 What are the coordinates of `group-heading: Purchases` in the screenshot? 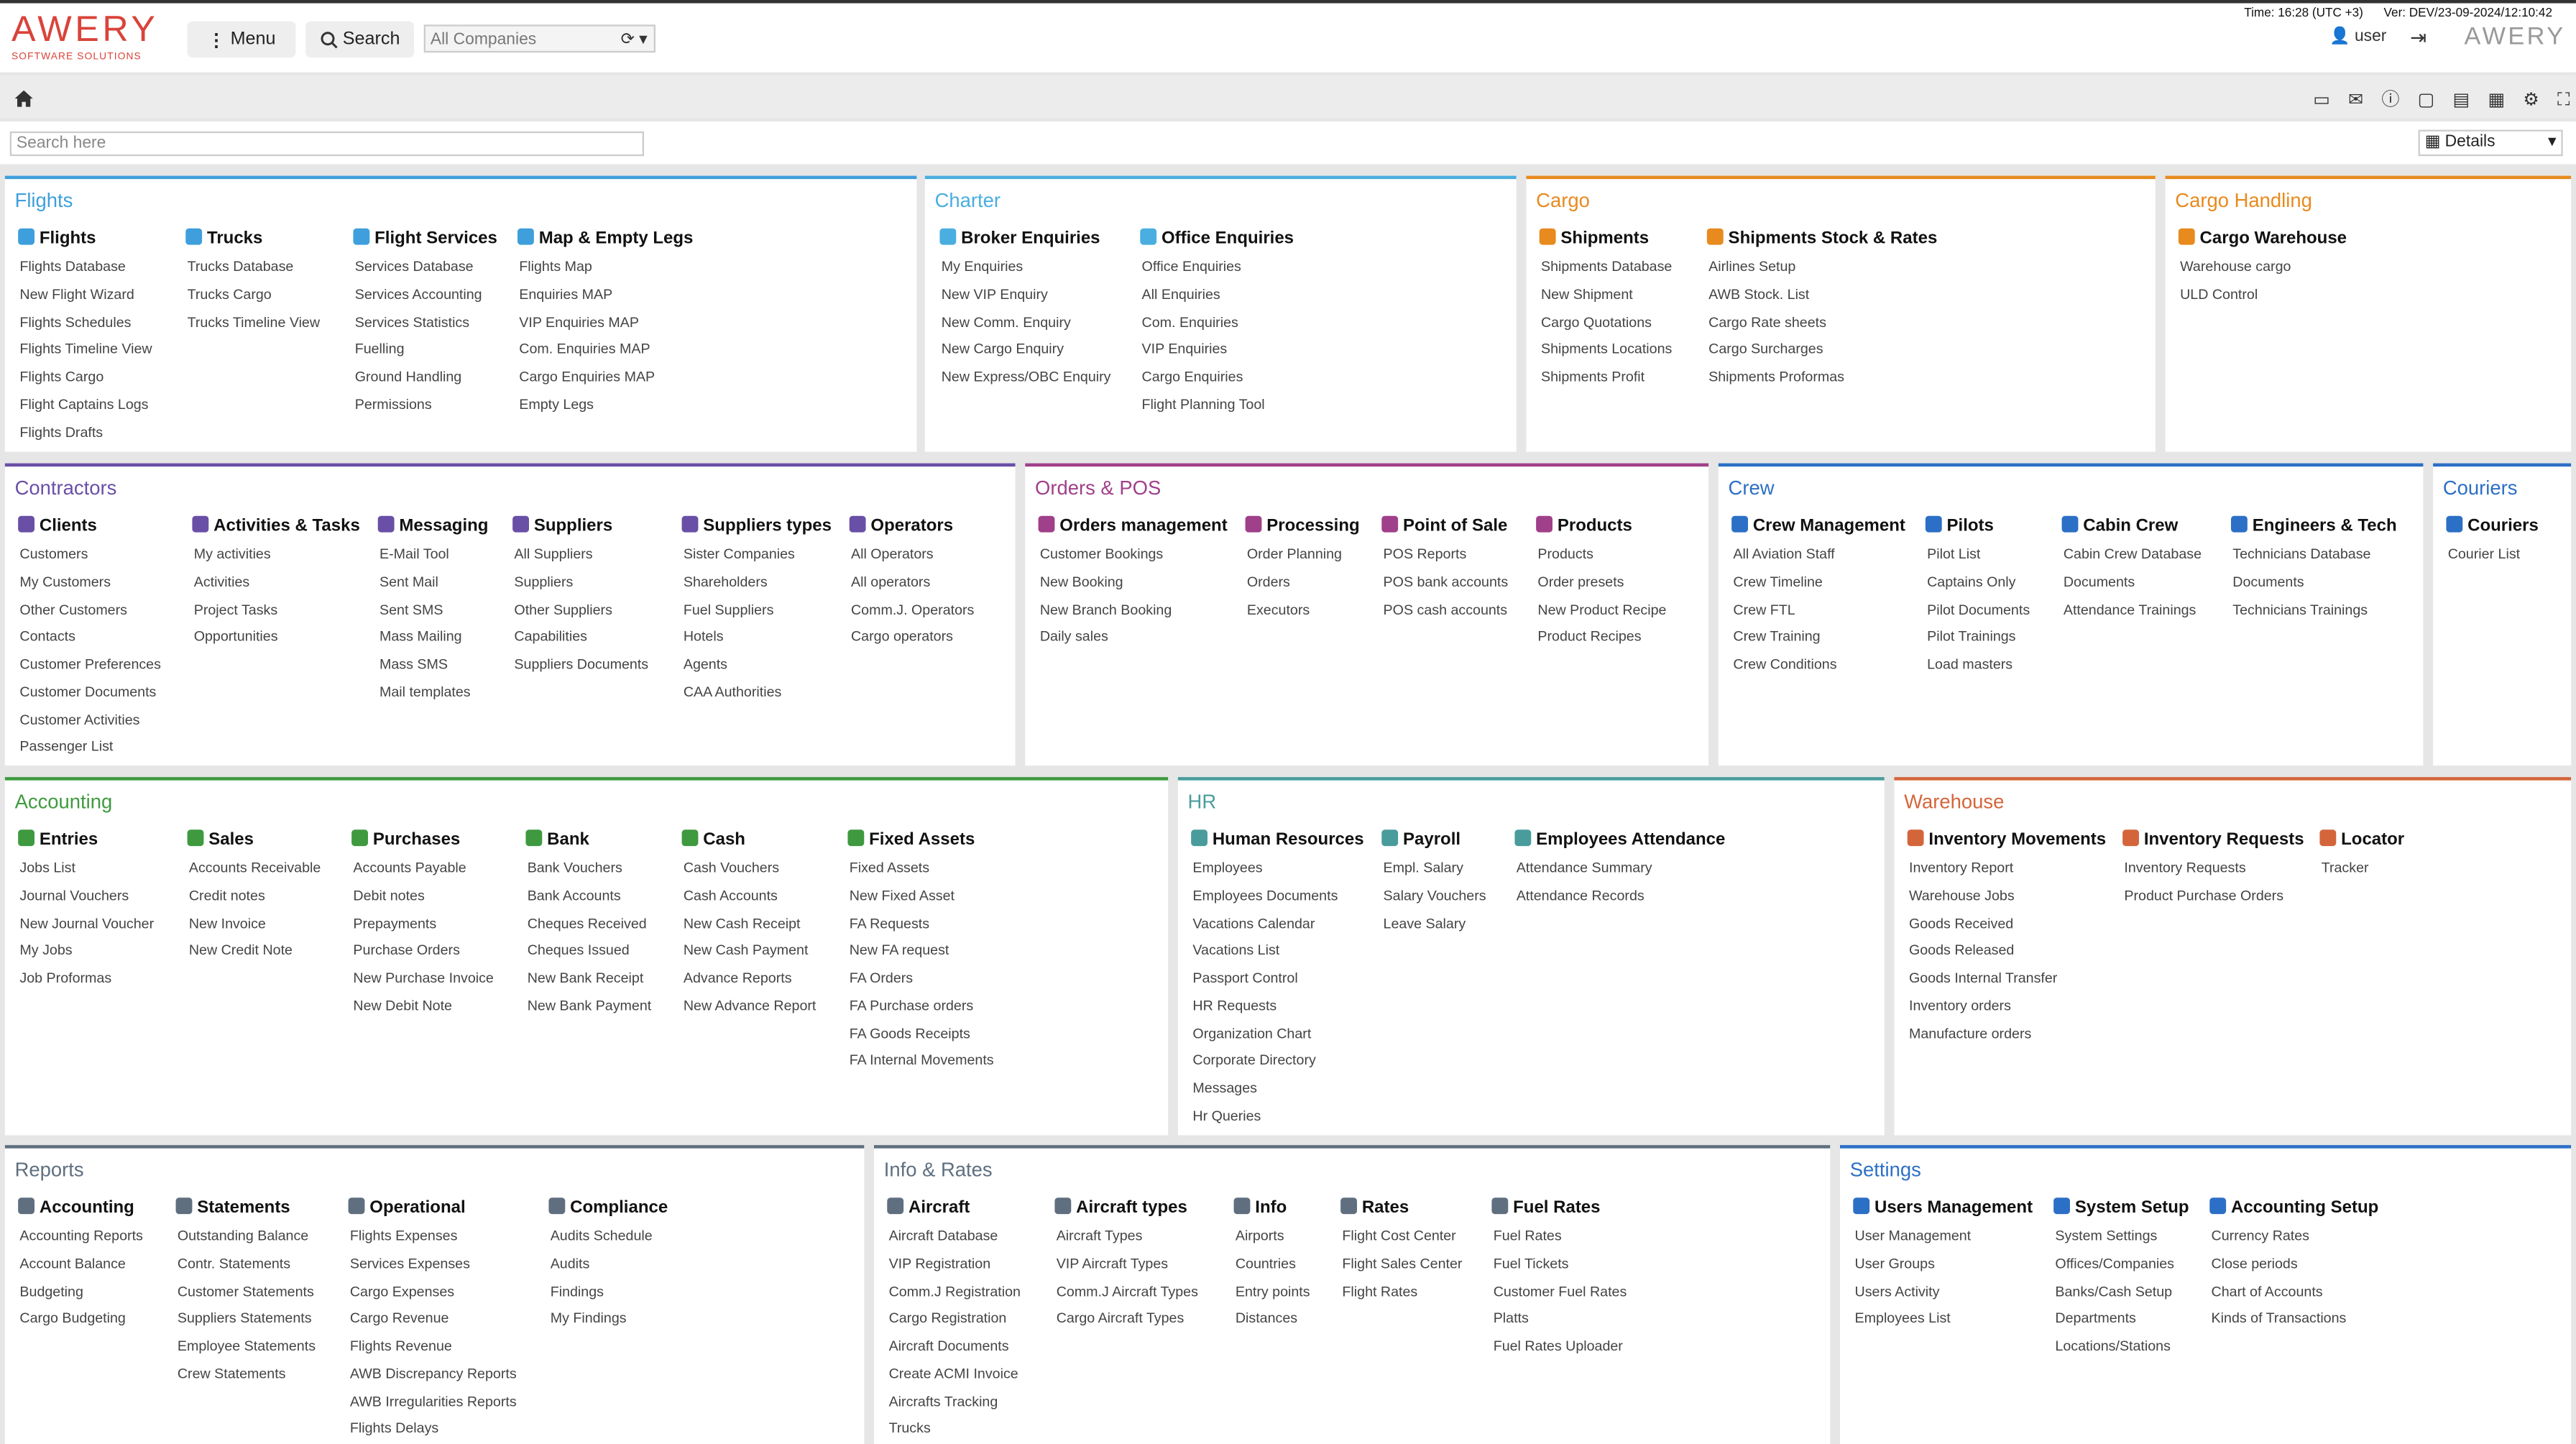 It's located at (405, 839).